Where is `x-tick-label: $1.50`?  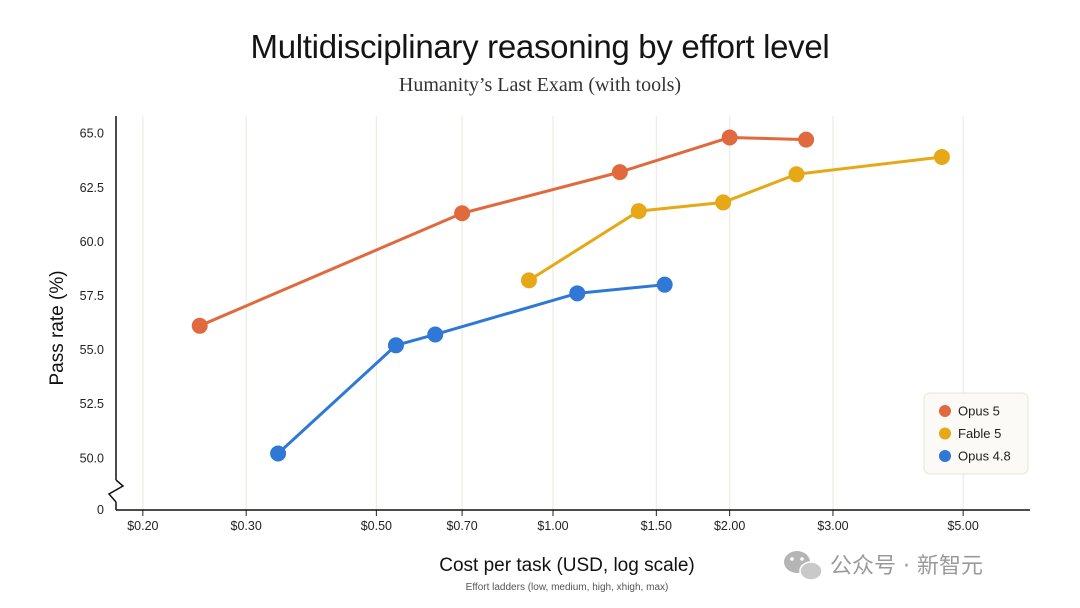
x-tick-label: $1.50 is located at coordinates (656, 526).